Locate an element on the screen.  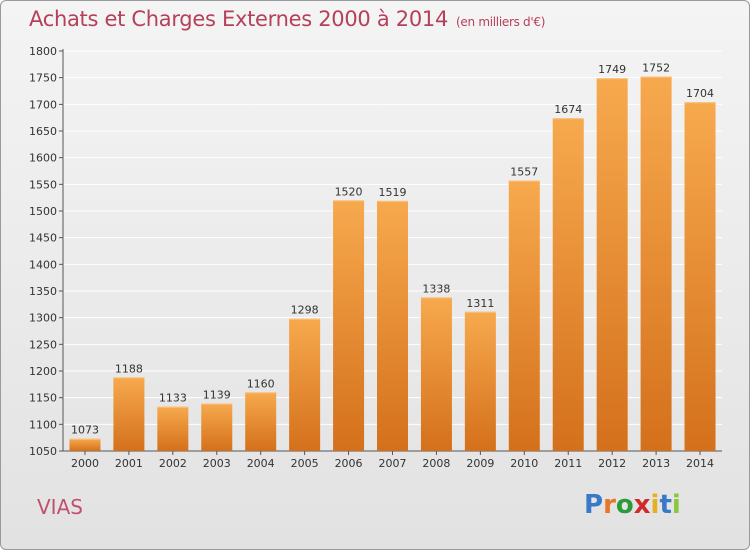
bar-2005 is located at coordinates (305, 384).